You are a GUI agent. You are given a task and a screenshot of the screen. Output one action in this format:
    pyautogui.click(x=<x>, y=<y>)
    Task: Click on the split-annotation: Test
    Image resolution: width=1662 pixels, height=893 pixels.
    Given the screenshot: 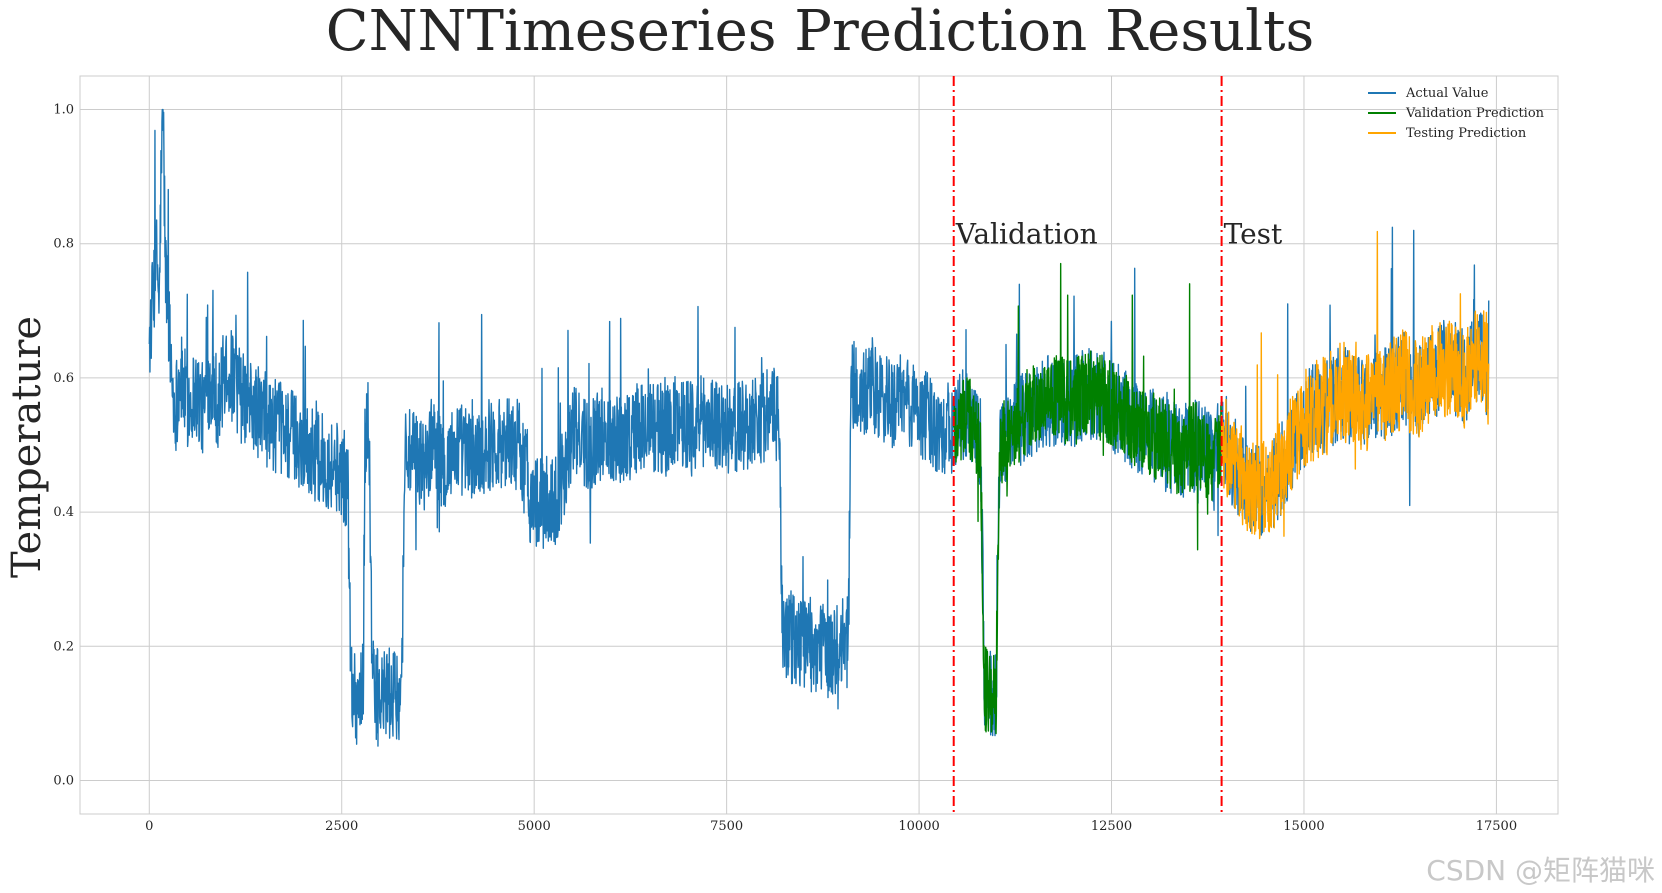 What is the action you would take?
    pyautogui.click(x=1253, y=234)
    